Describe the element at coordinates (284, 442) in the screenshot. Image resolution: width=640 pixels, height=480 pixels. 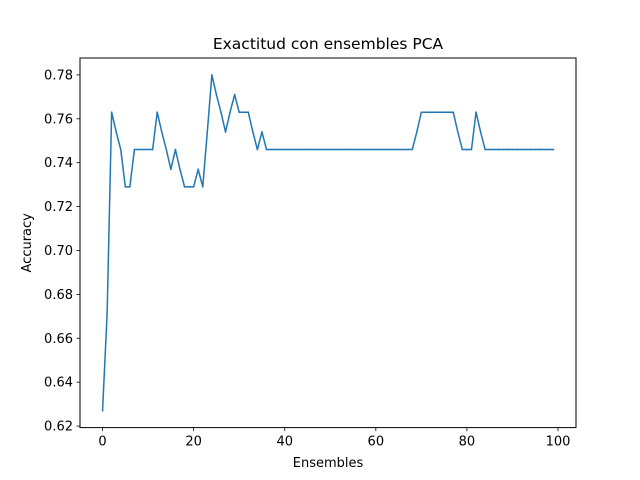
I see `x-tick-label: 40` at that location.